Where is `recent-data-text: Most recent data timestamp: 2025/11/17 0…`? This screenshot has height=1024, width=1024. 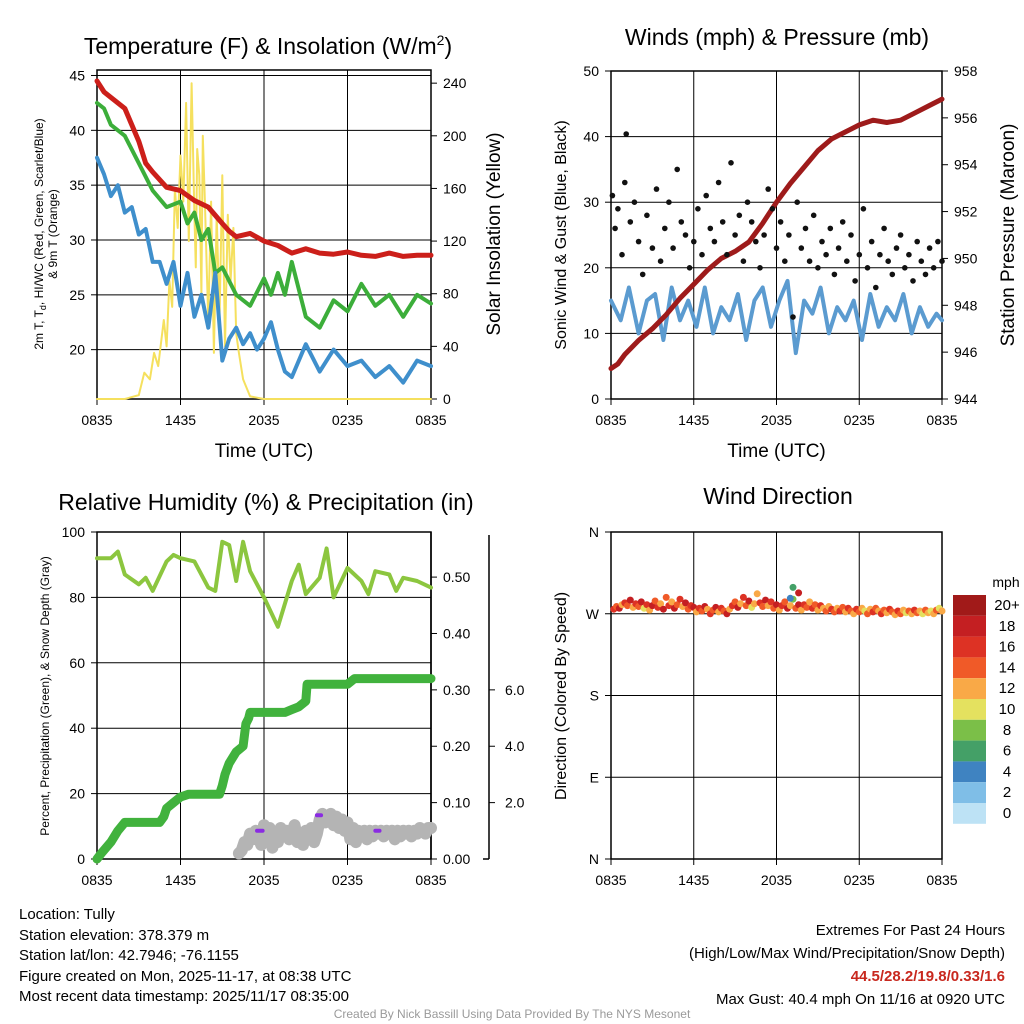 recent-data-text: Most recent data timestamp: 2025/11/17 0… is located at coordinates (184, 996).